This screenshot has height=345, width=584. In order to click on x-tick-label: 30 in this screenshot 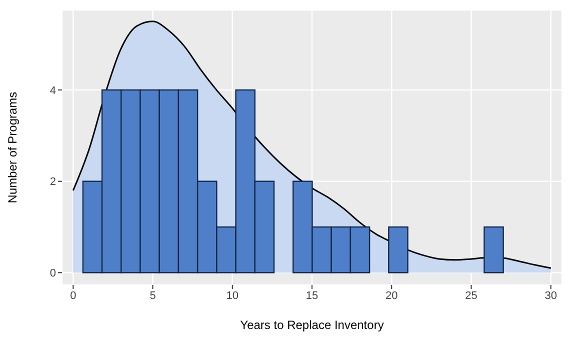, I will do `click(550, 296)`.